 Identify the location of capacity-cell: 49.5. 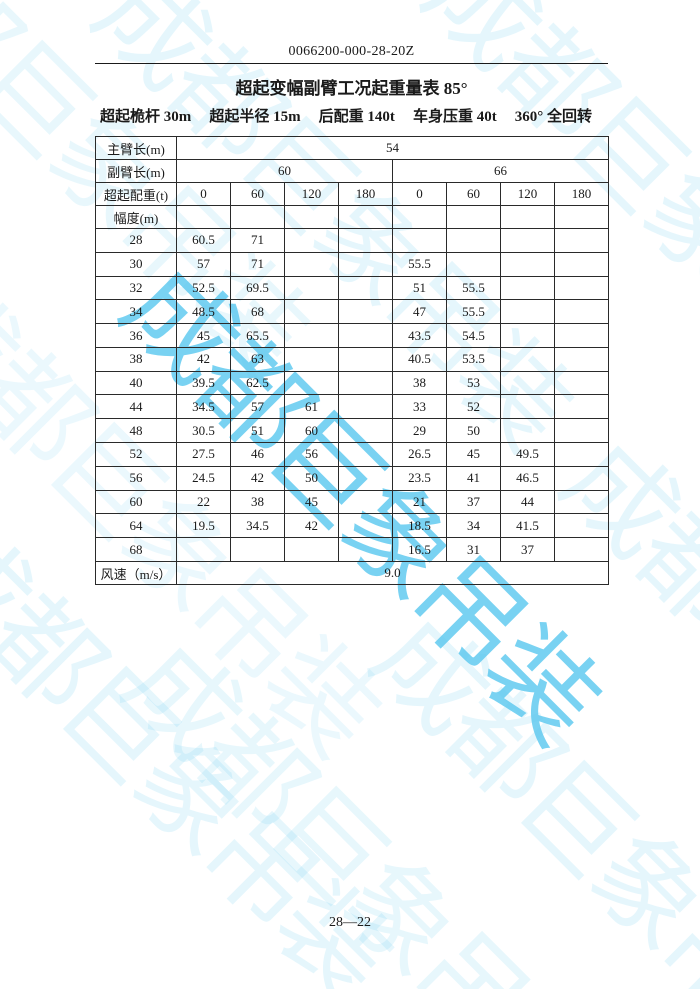
(527, 454).